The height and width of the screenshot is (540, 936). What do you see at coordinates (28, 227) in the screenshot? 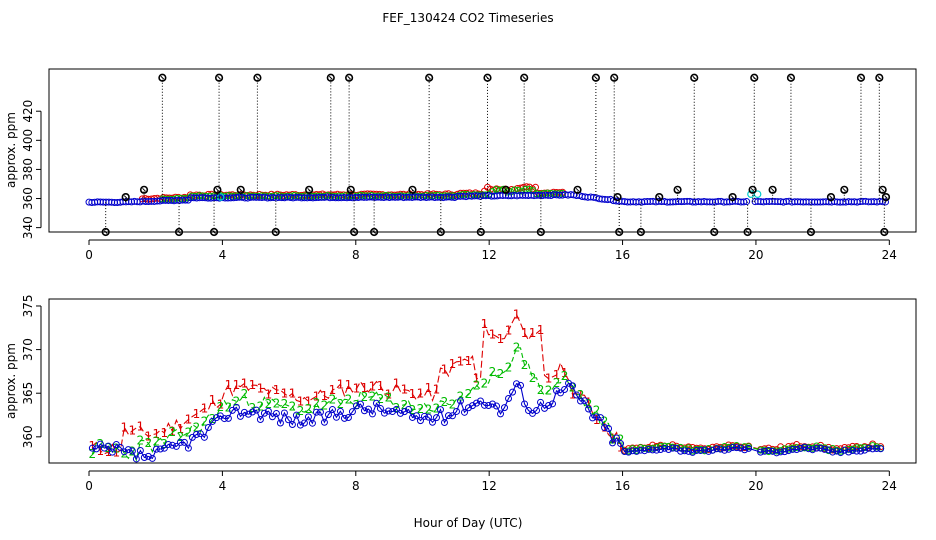
I see `top-y-tick-label: 340` at bounding box center [28, 227].